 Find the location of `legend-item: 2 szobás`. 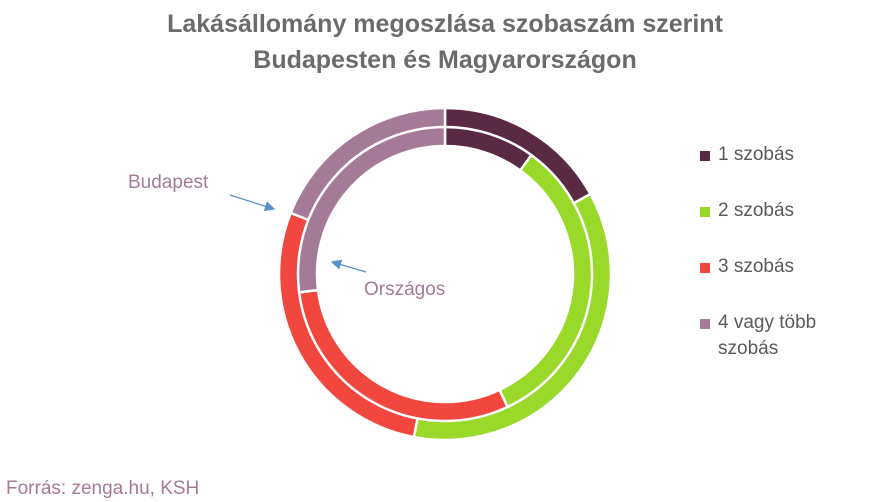

legend-item: 2 szobás is located at coordinates (785, 211).